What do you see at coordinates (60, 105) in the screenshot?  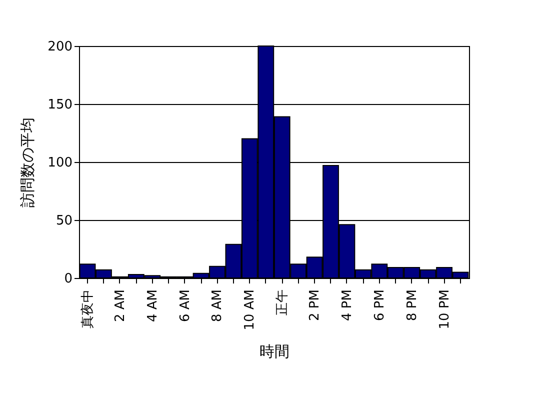 I see `y-tick-label: 150` at bounding box center [60, 105].